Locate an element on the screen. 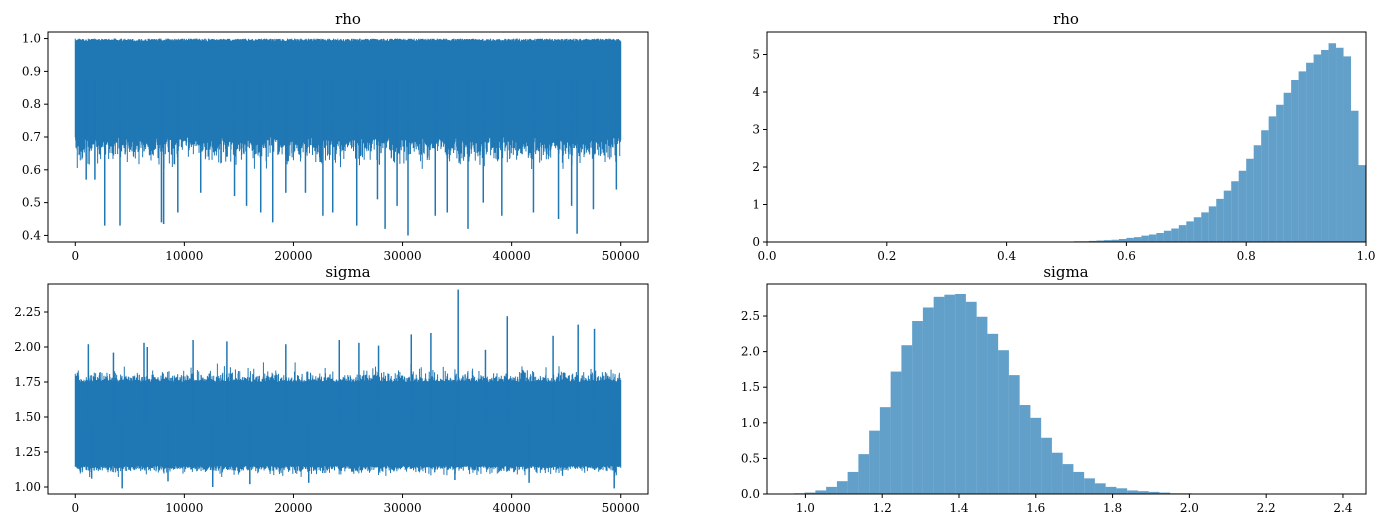  y-tick-label: 0.8 is located at coordinates (31, 104).